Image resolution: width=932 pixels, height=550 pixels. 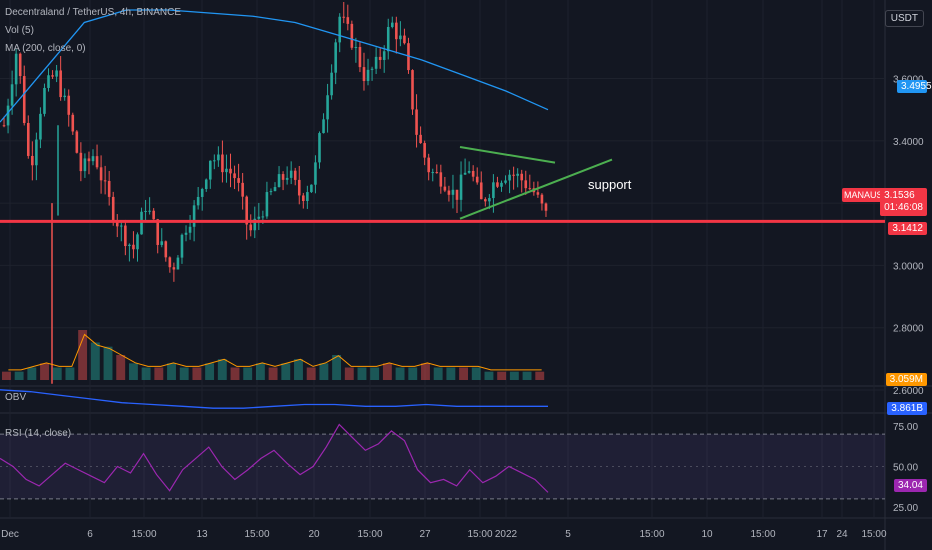 I want to click on currency-button: USDT, so click(x=904, y=18).